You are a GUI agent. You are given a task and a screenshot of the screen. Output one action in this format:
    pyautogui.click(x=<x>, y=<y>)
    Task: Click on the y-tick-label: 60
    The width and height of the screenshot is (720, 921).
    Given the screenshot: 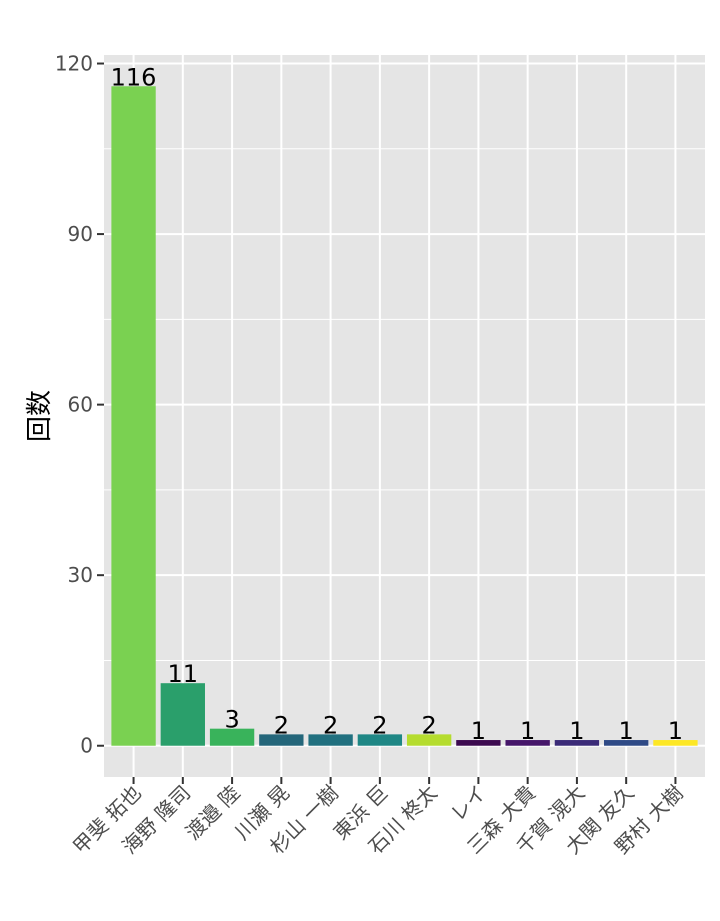 What is the action you would take?
    pyautogui.click(x=80, y=405)
    